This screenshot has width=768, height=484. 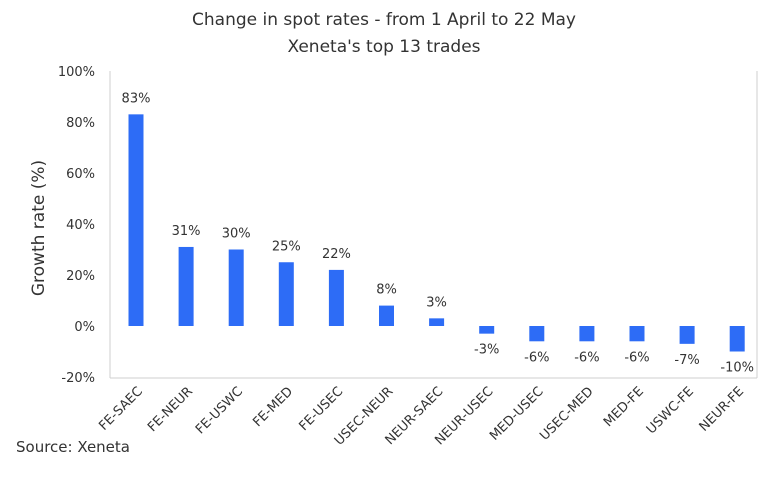 I want to click on y-axis: 100% 80% 60% 40% 20% 0% -20%, so click(x=76, y=225).